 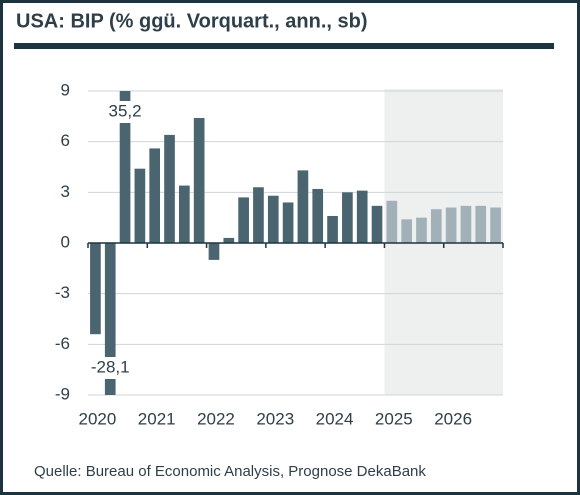 I want to click on data-label: 35,2, so click(x=125, y=110).